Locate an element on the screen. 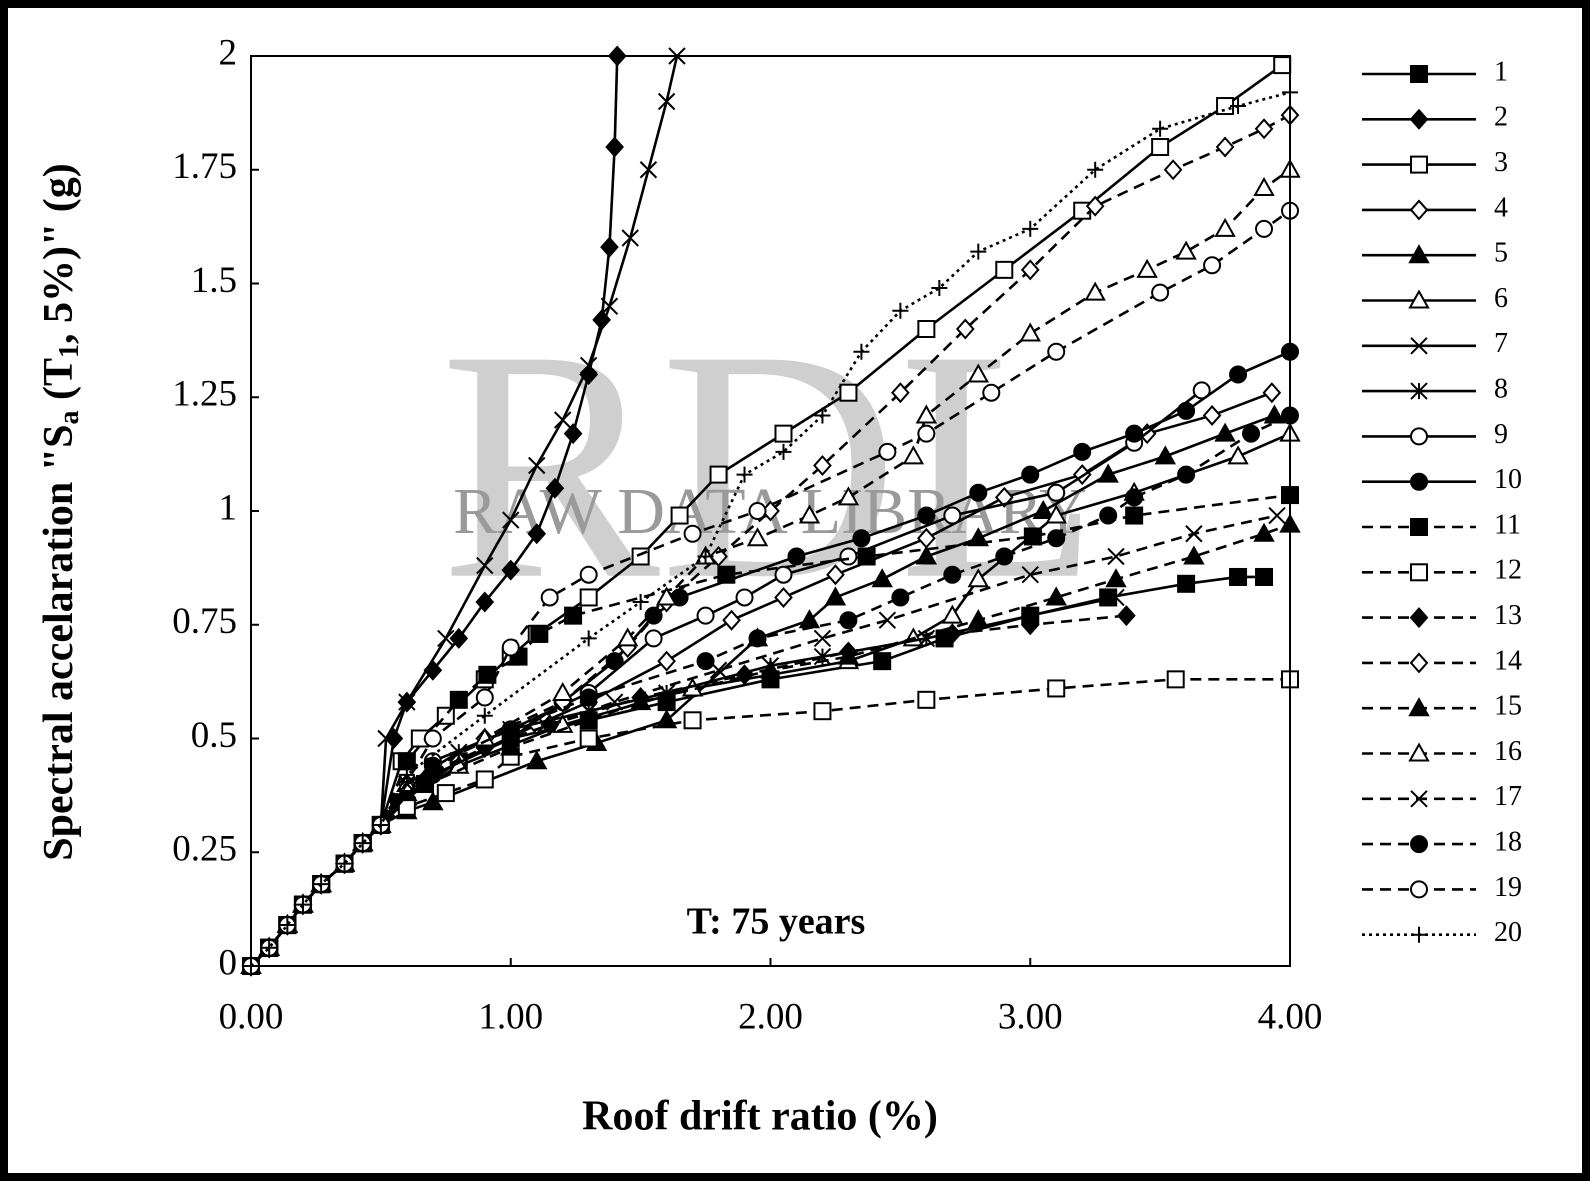  legend-label: 16 is located at coordinates (1508, 751).